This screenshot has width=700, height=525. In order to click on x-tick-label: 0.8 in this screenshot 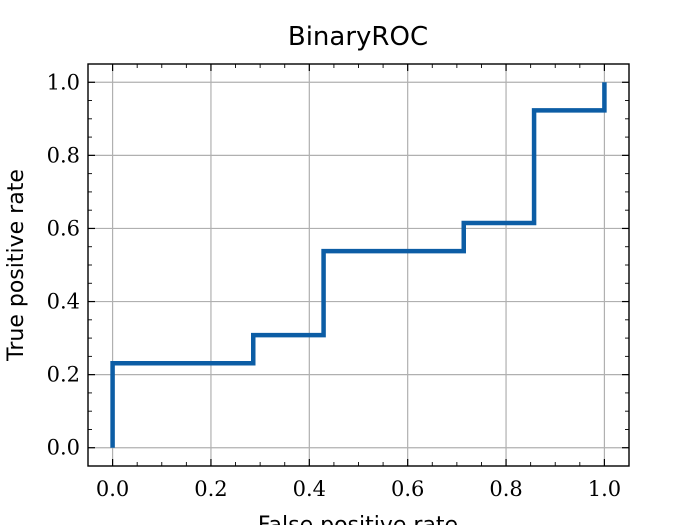, I will do `click(505, 489)`.